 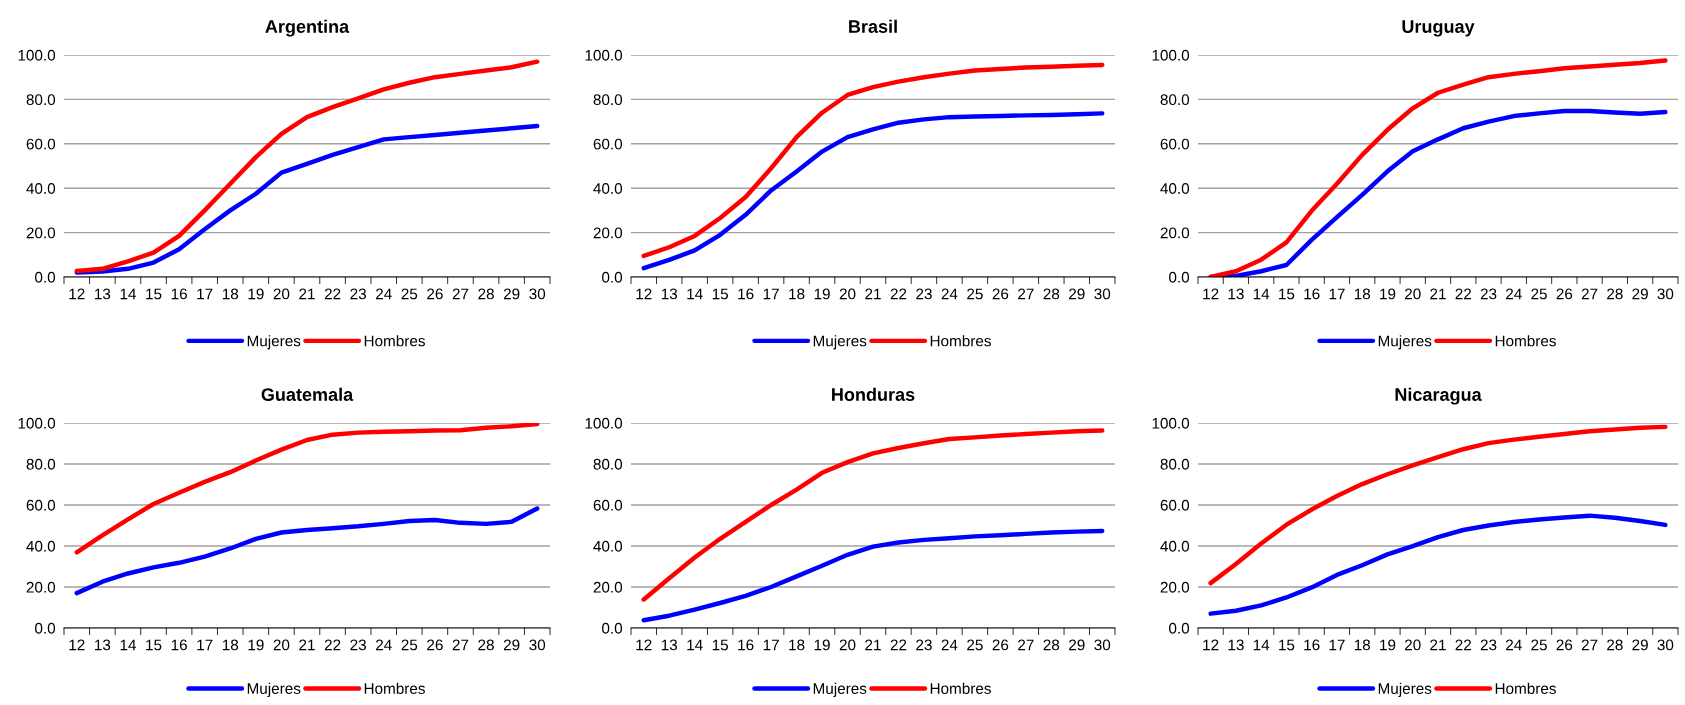 I want to click on chart-title: Honduras, so click(x=873, y=394).